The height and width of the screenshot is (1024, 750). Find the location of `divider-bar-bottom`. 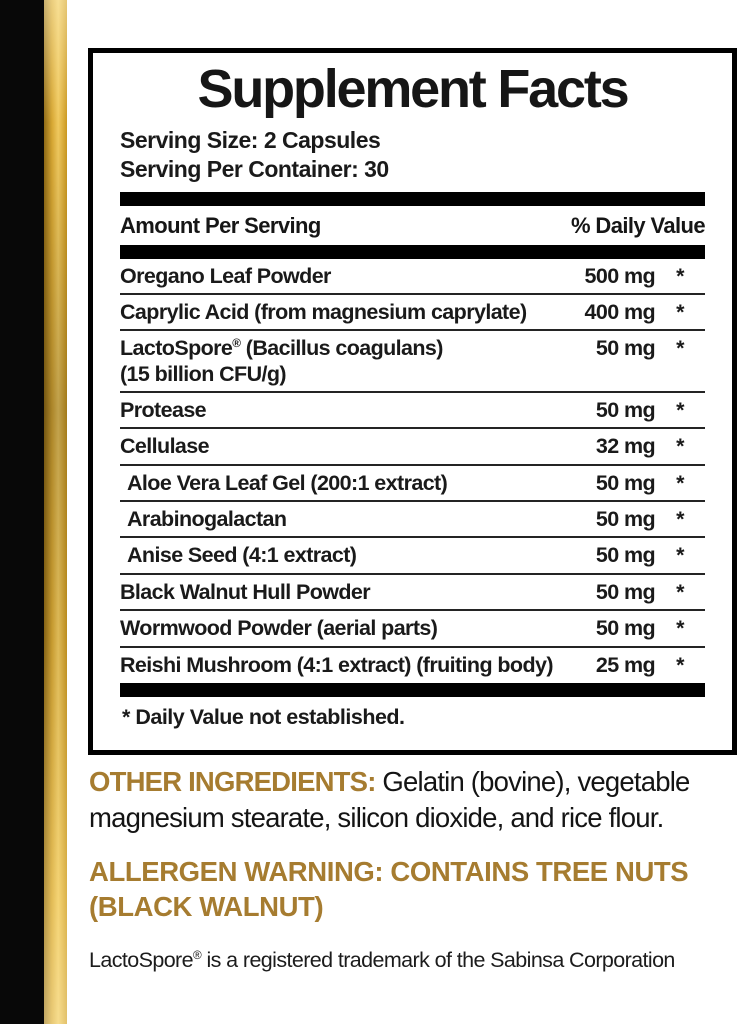

divider-bar-bottom is located at coordinates (412, 689).